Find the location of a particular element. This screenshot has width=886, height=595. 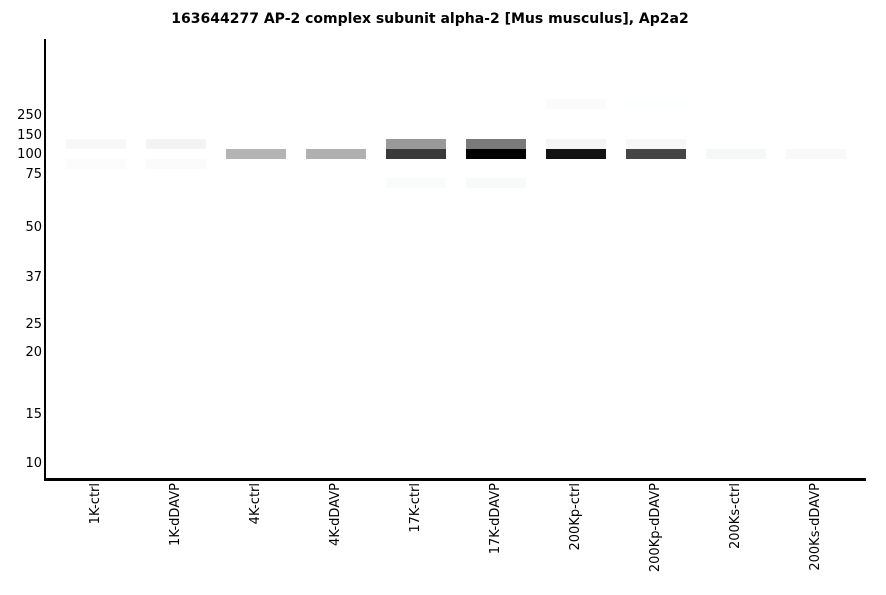

x-tick-label: 1K-ctrl is located at coordinates (95, 504).